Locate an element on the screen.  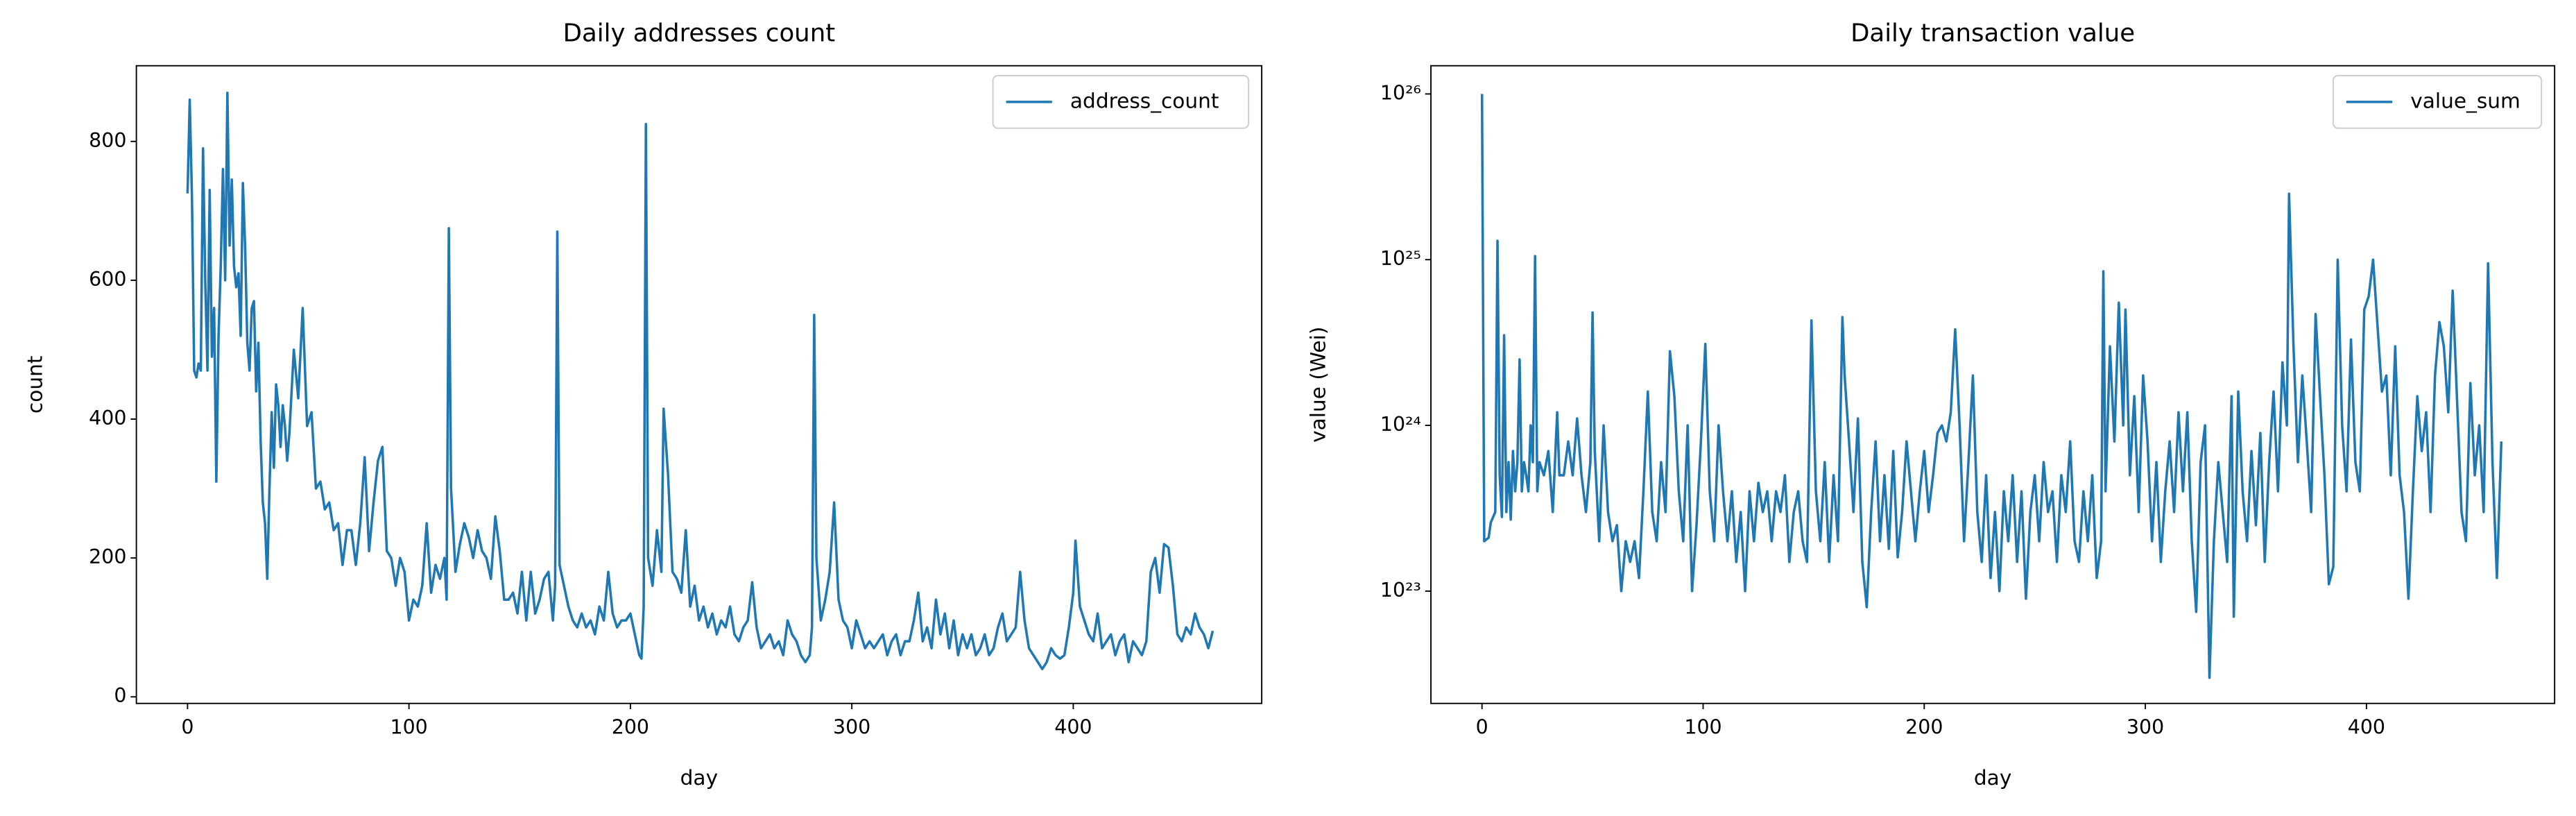
y-tick-label: 10²⁴ is located at coordinates (1400, 424).